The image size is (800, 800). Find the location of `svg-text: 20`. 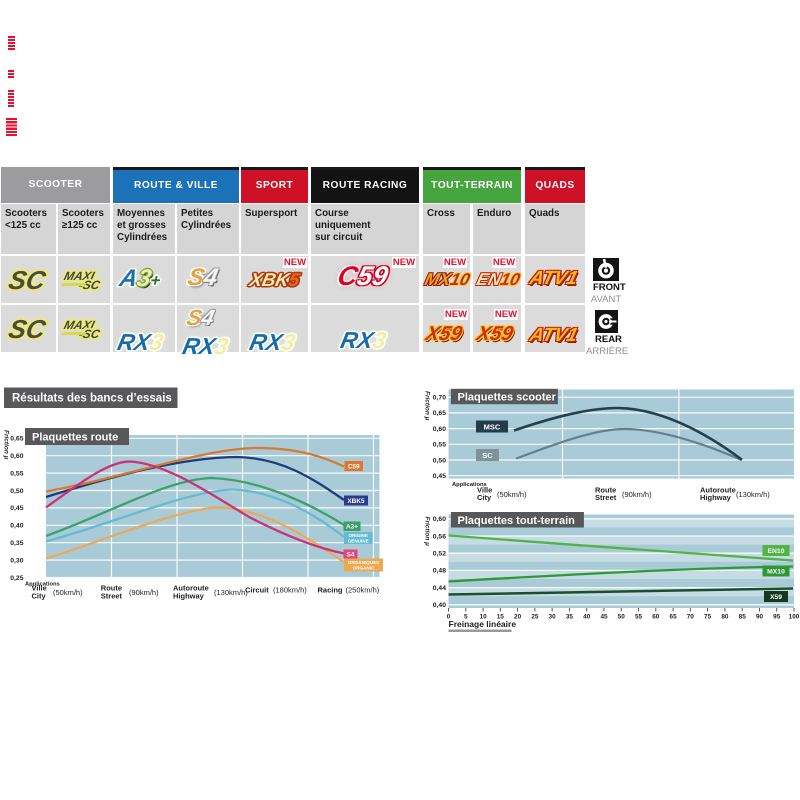

svg-text: 20 is located at coordinates (518, 617).